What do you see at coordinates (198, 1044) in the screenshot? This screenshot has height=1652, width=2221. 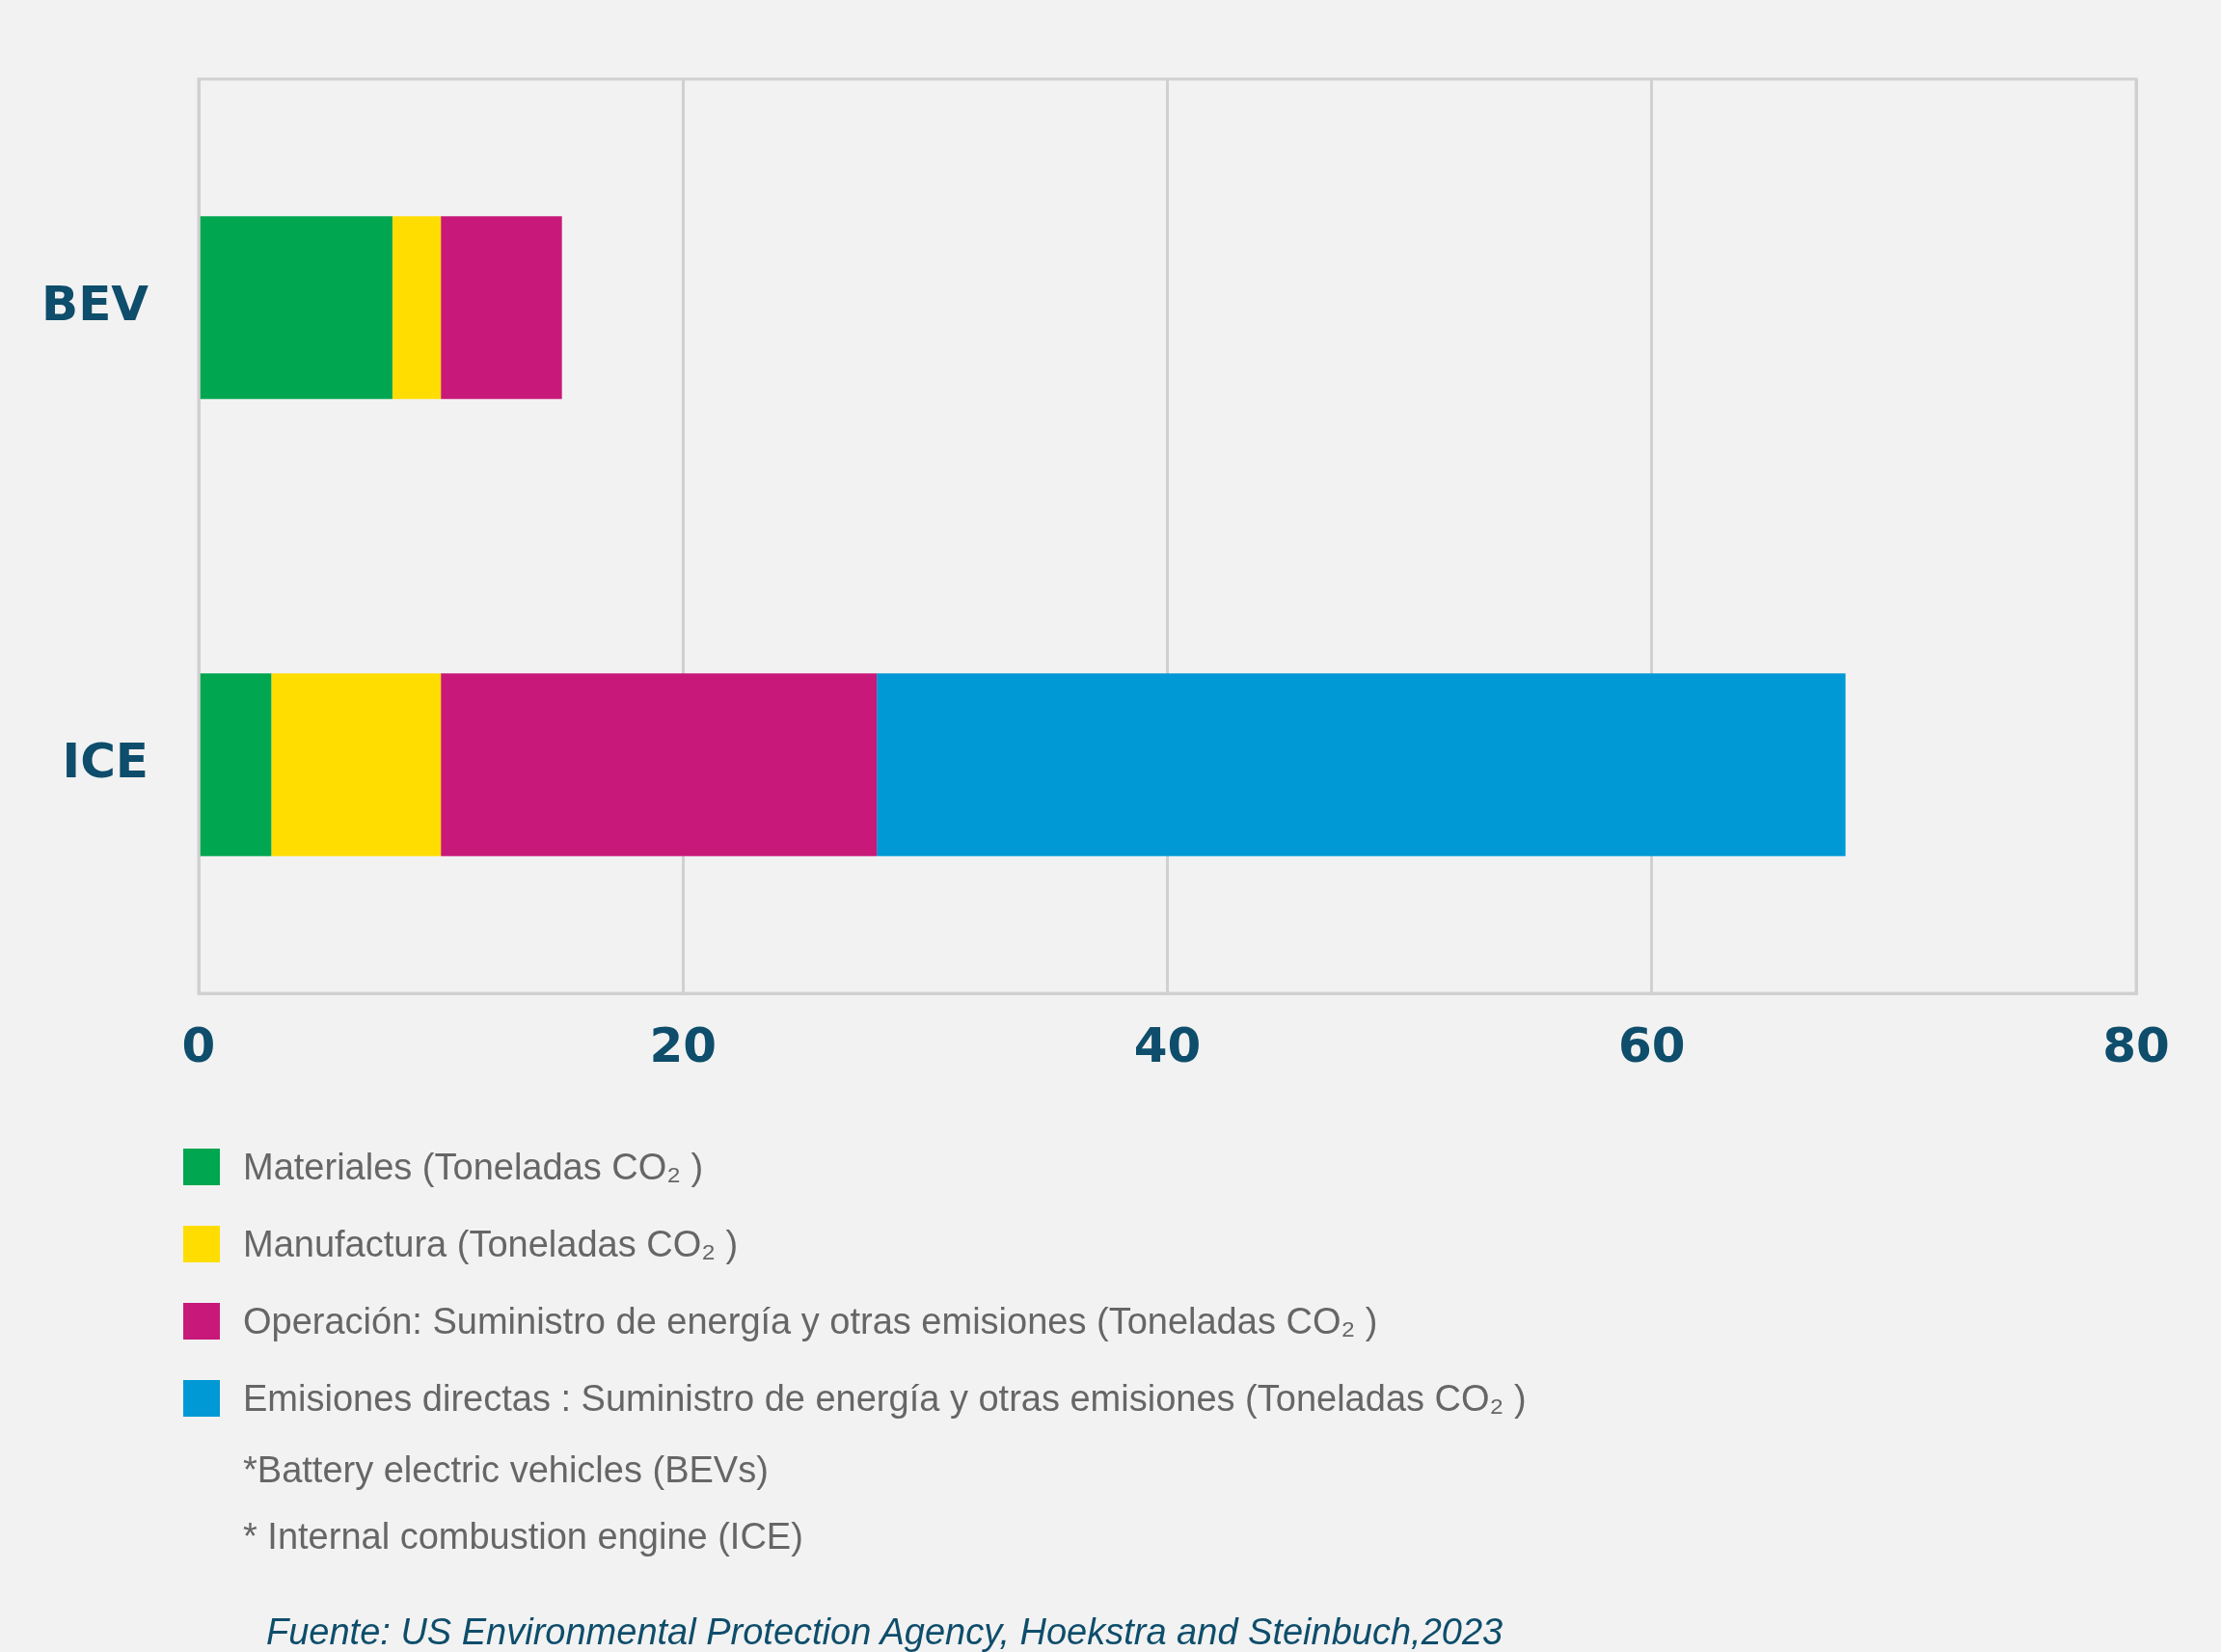 I see `x-tick-label: 0` at bounding box center [198, 1044].